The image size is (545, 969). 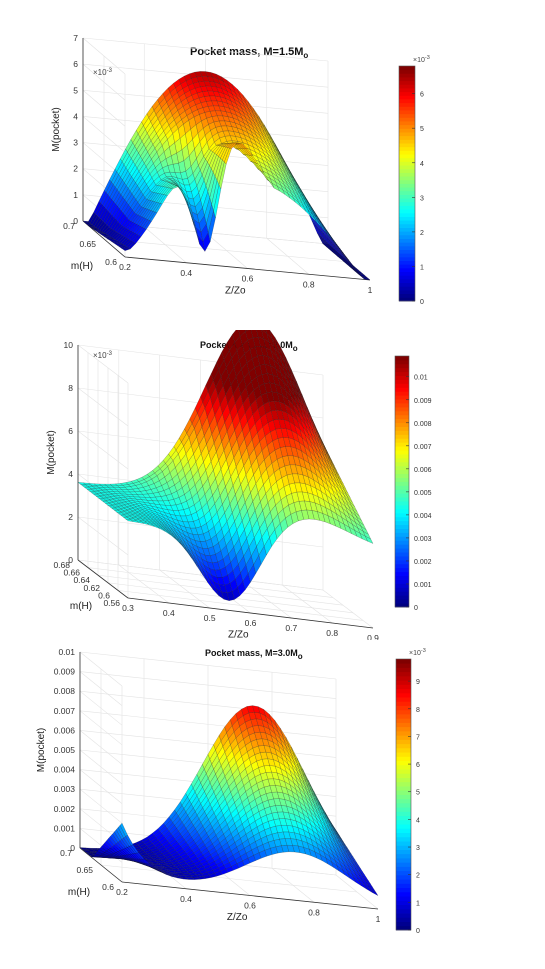 I want to click on z-tick-label: 0.002, so click(x=65, y=809).